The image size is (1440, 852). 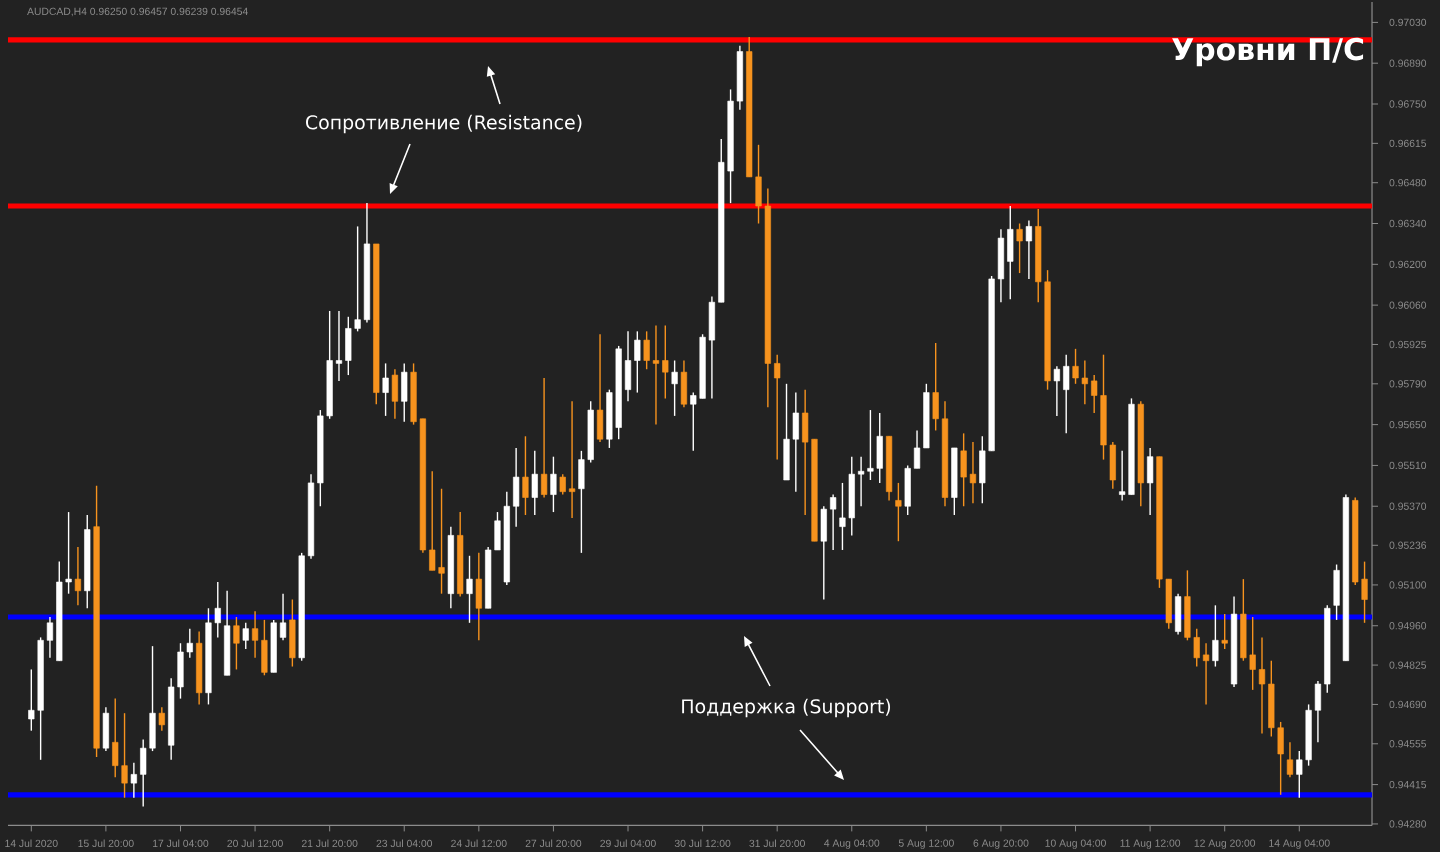 What do you see at coordinates (1268, 52) in the screenshot?
I see `text: Уровни П/С` at bounding box center [1268, 52].